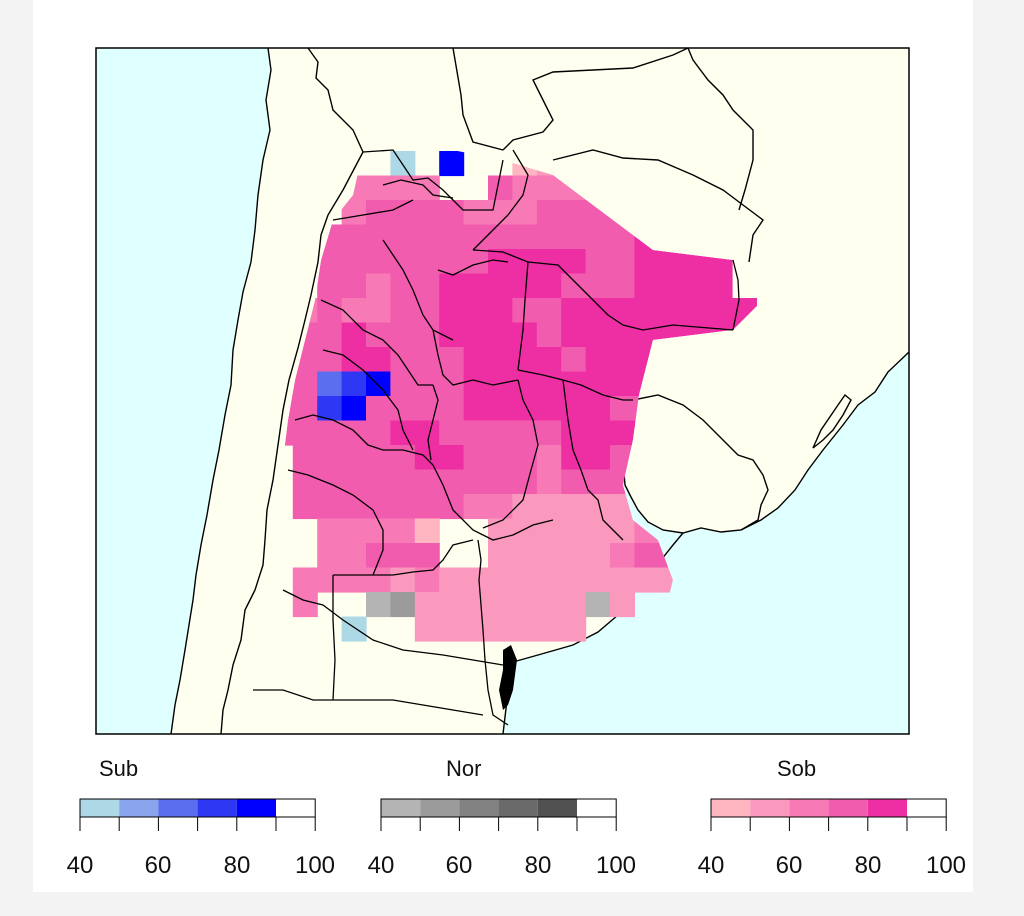 The height and width of the screenshot is (916, 1024). What do you see at coordinates (513, 814) in the screenshot?
I see `legends` at bounding box center [513, 814].